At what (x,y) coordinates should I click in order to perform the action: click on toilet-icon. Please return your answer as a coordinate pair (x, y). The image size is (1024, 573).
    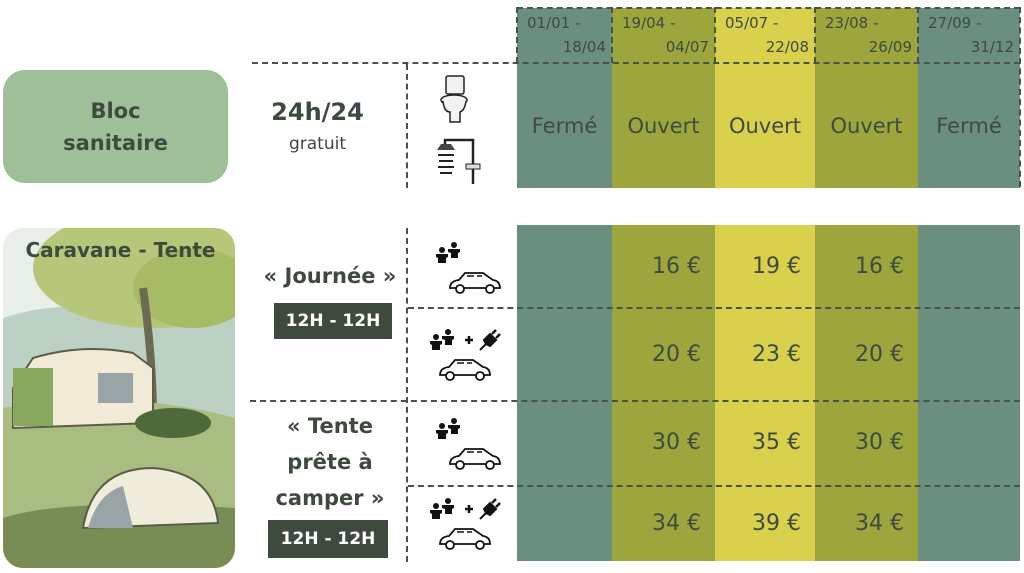
    Looking at the image, I should click on (454, 99).